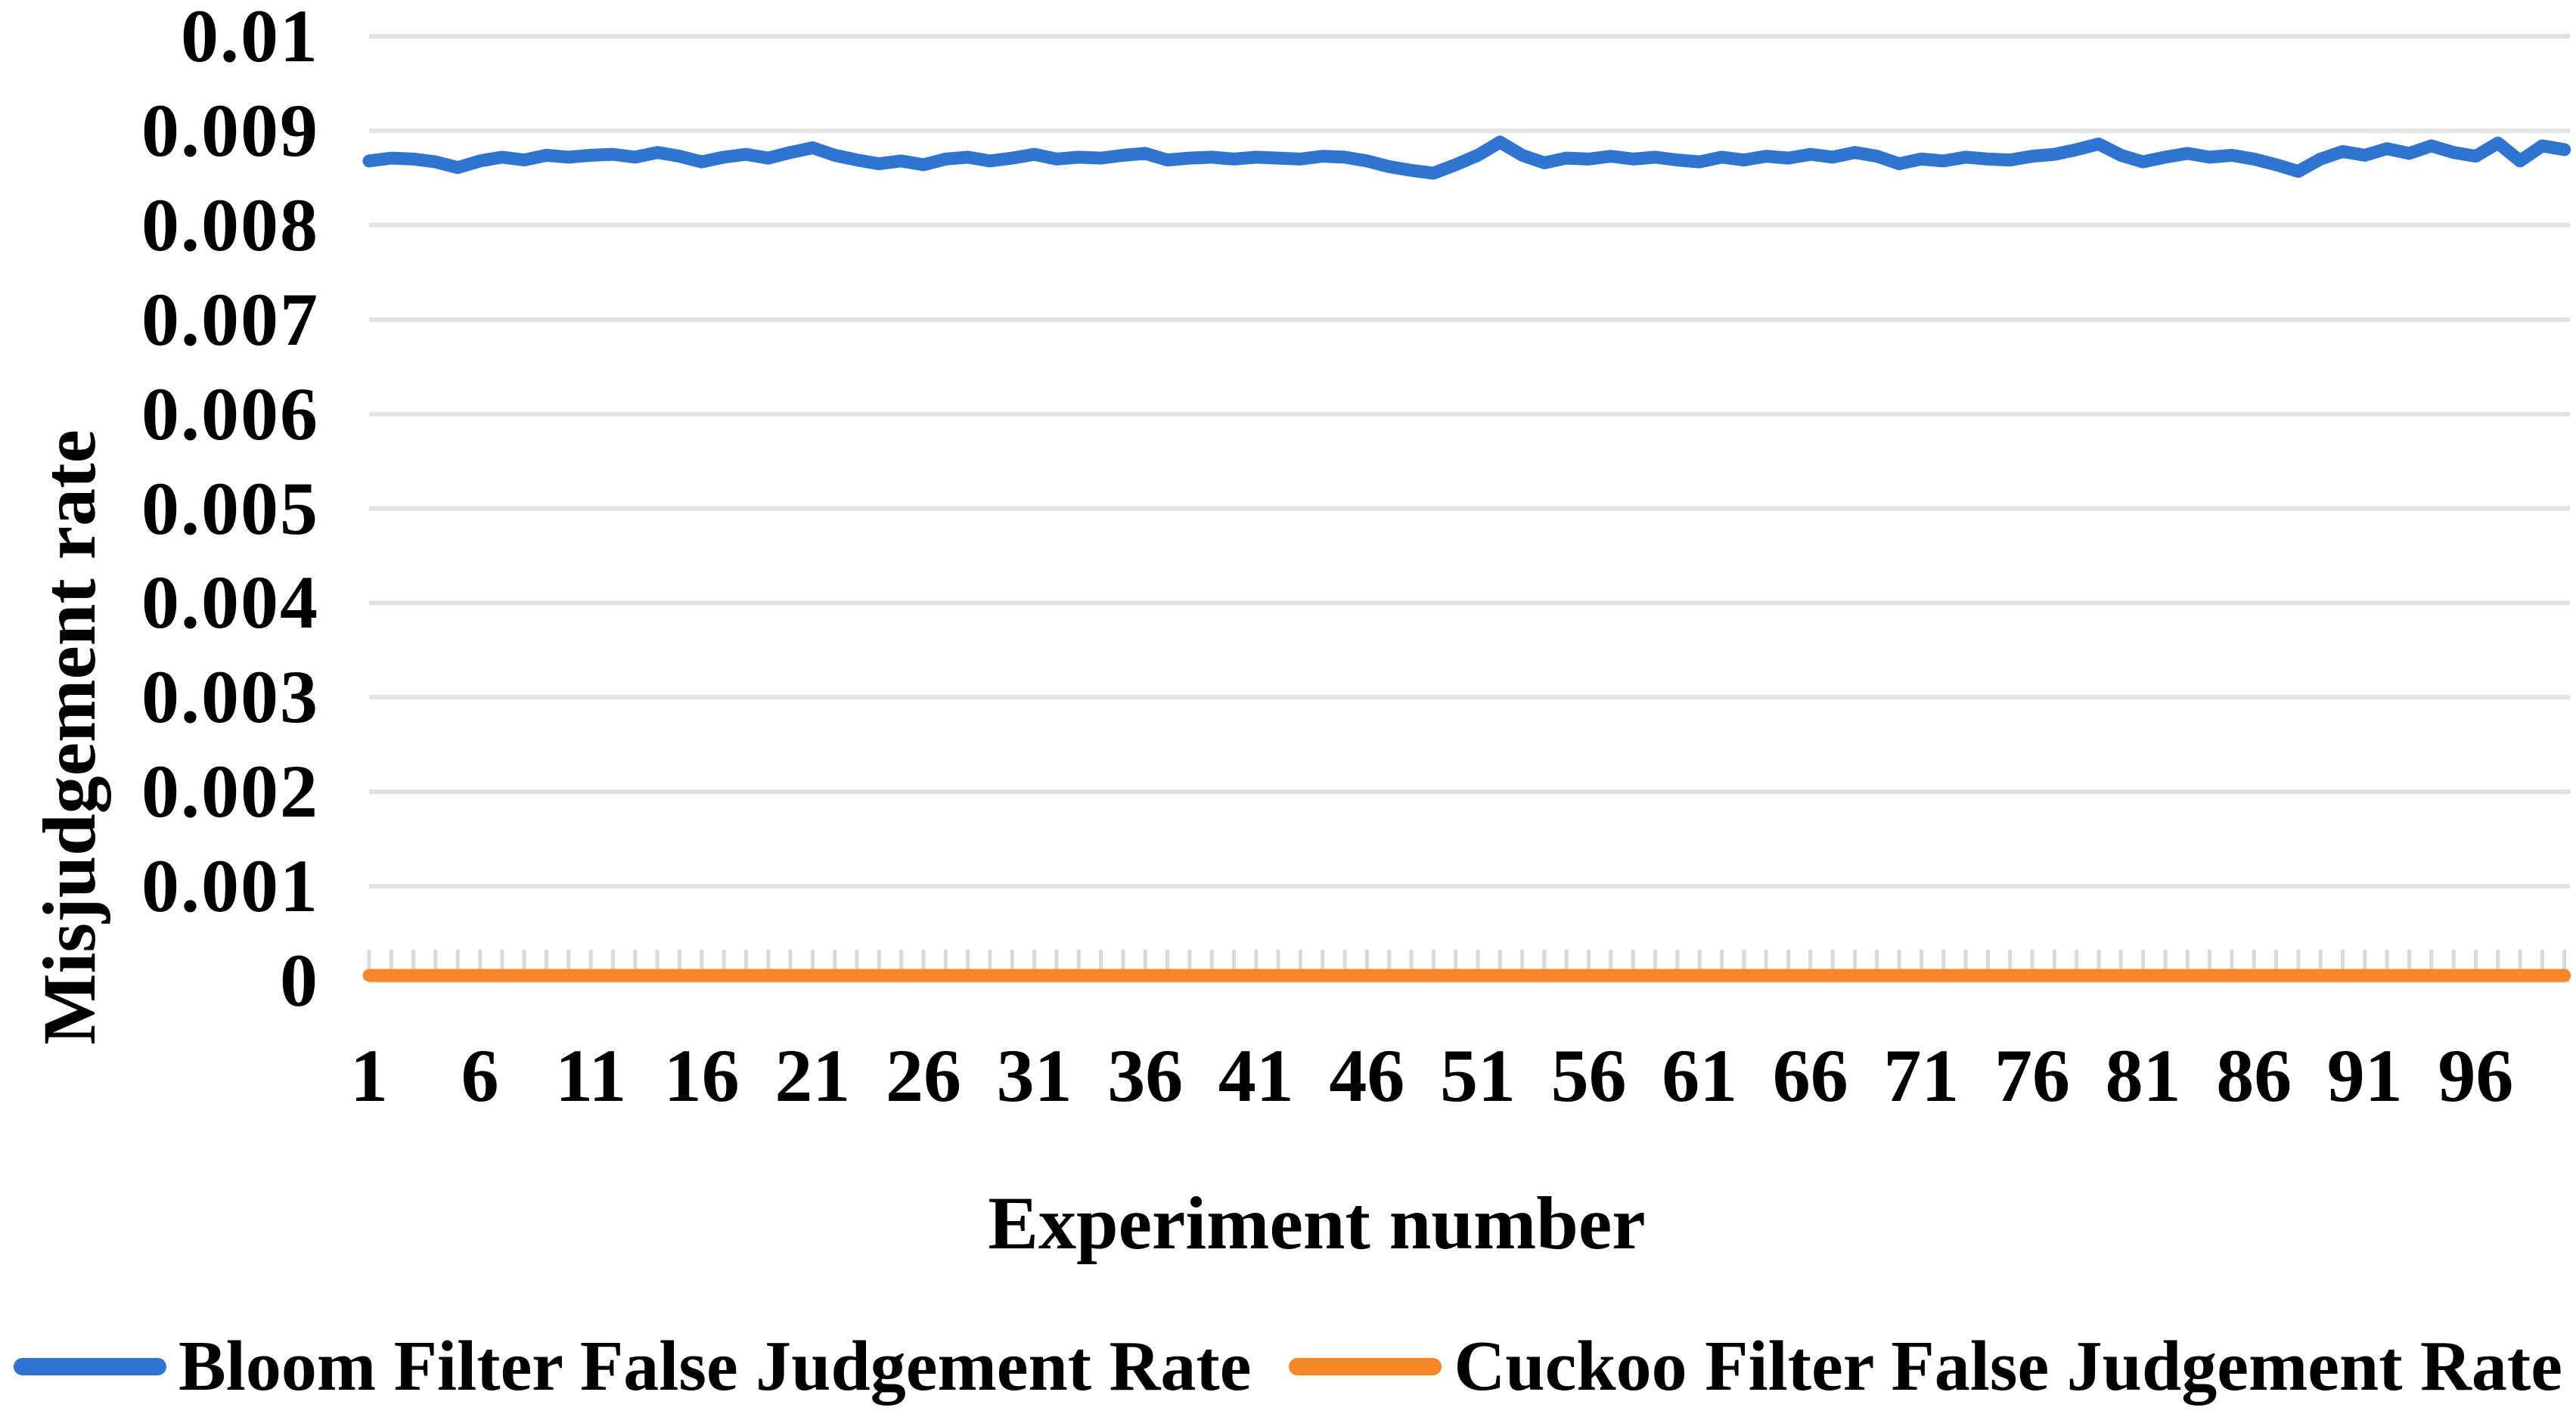 This screenshot has width=2576, height=1423. What do you see at coordinates (69, 737) in the screenshot?
I see `y-axis-title: Misjudgement rate` at bounding box center [69, 737].